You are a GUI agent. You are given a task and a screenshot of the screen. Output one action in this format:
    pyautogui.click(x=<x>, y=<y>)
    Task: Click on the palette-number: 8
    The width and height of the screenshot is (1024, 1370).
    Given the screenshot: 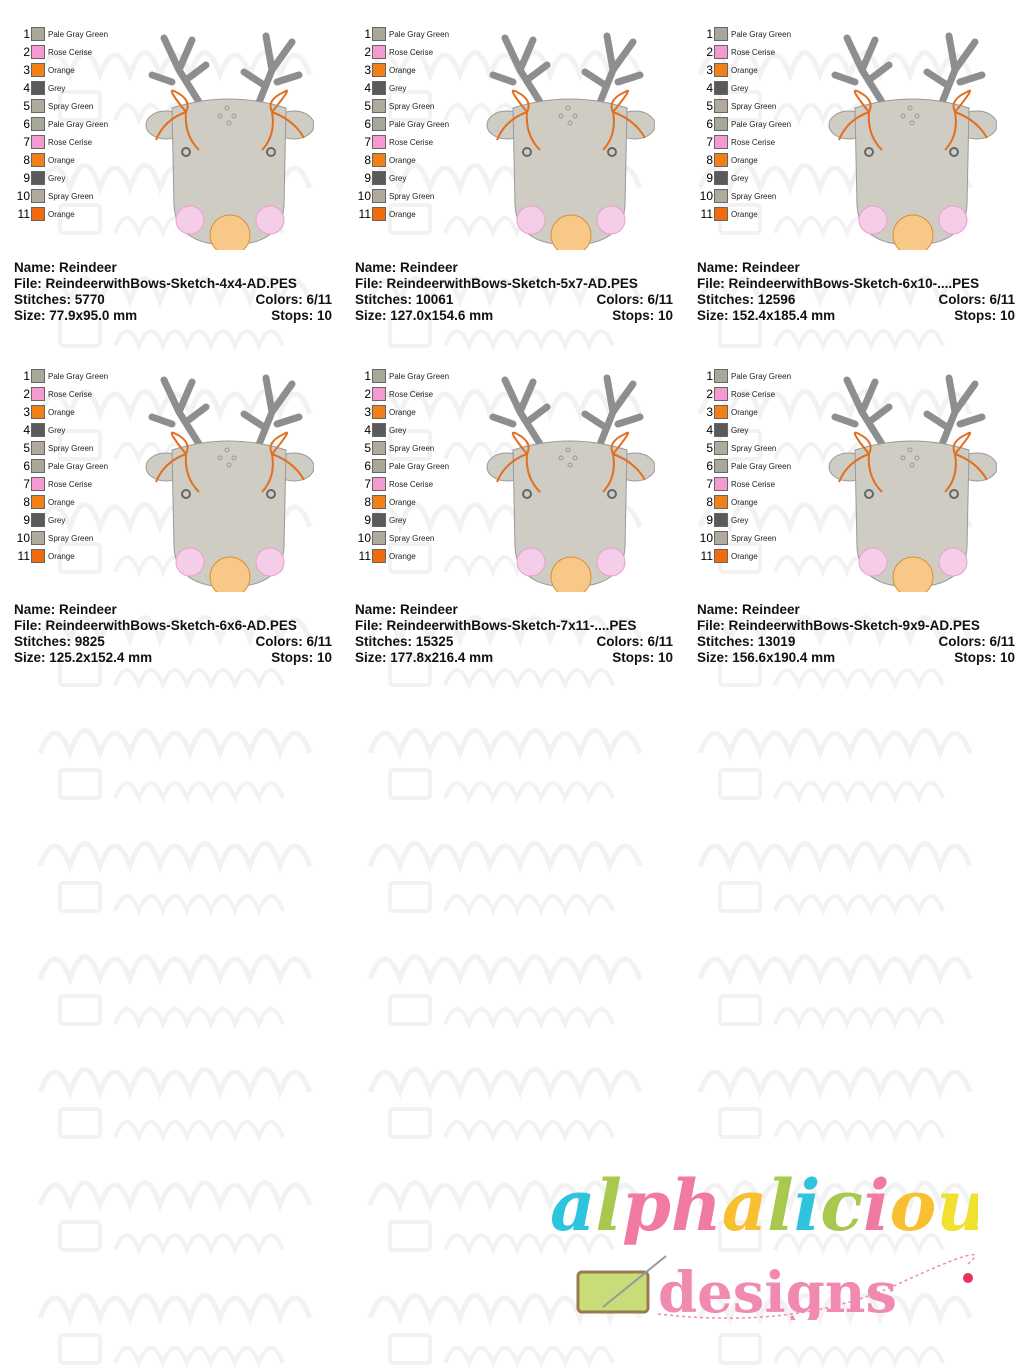 What is the action you would take?
    pyautogui.click(x=709, y=160)
    